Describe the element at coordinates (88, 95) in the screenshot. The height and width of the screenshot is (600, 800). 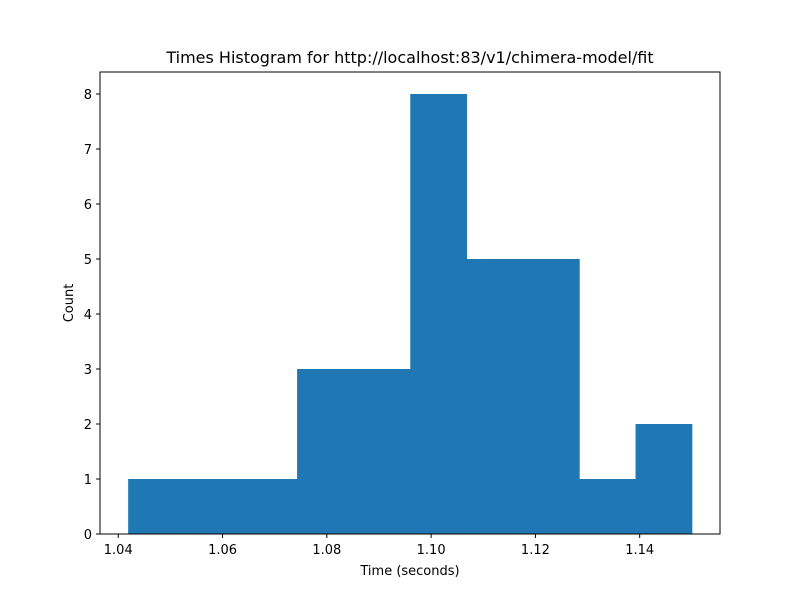
I see `y-tick-label-8: 8` at that location.